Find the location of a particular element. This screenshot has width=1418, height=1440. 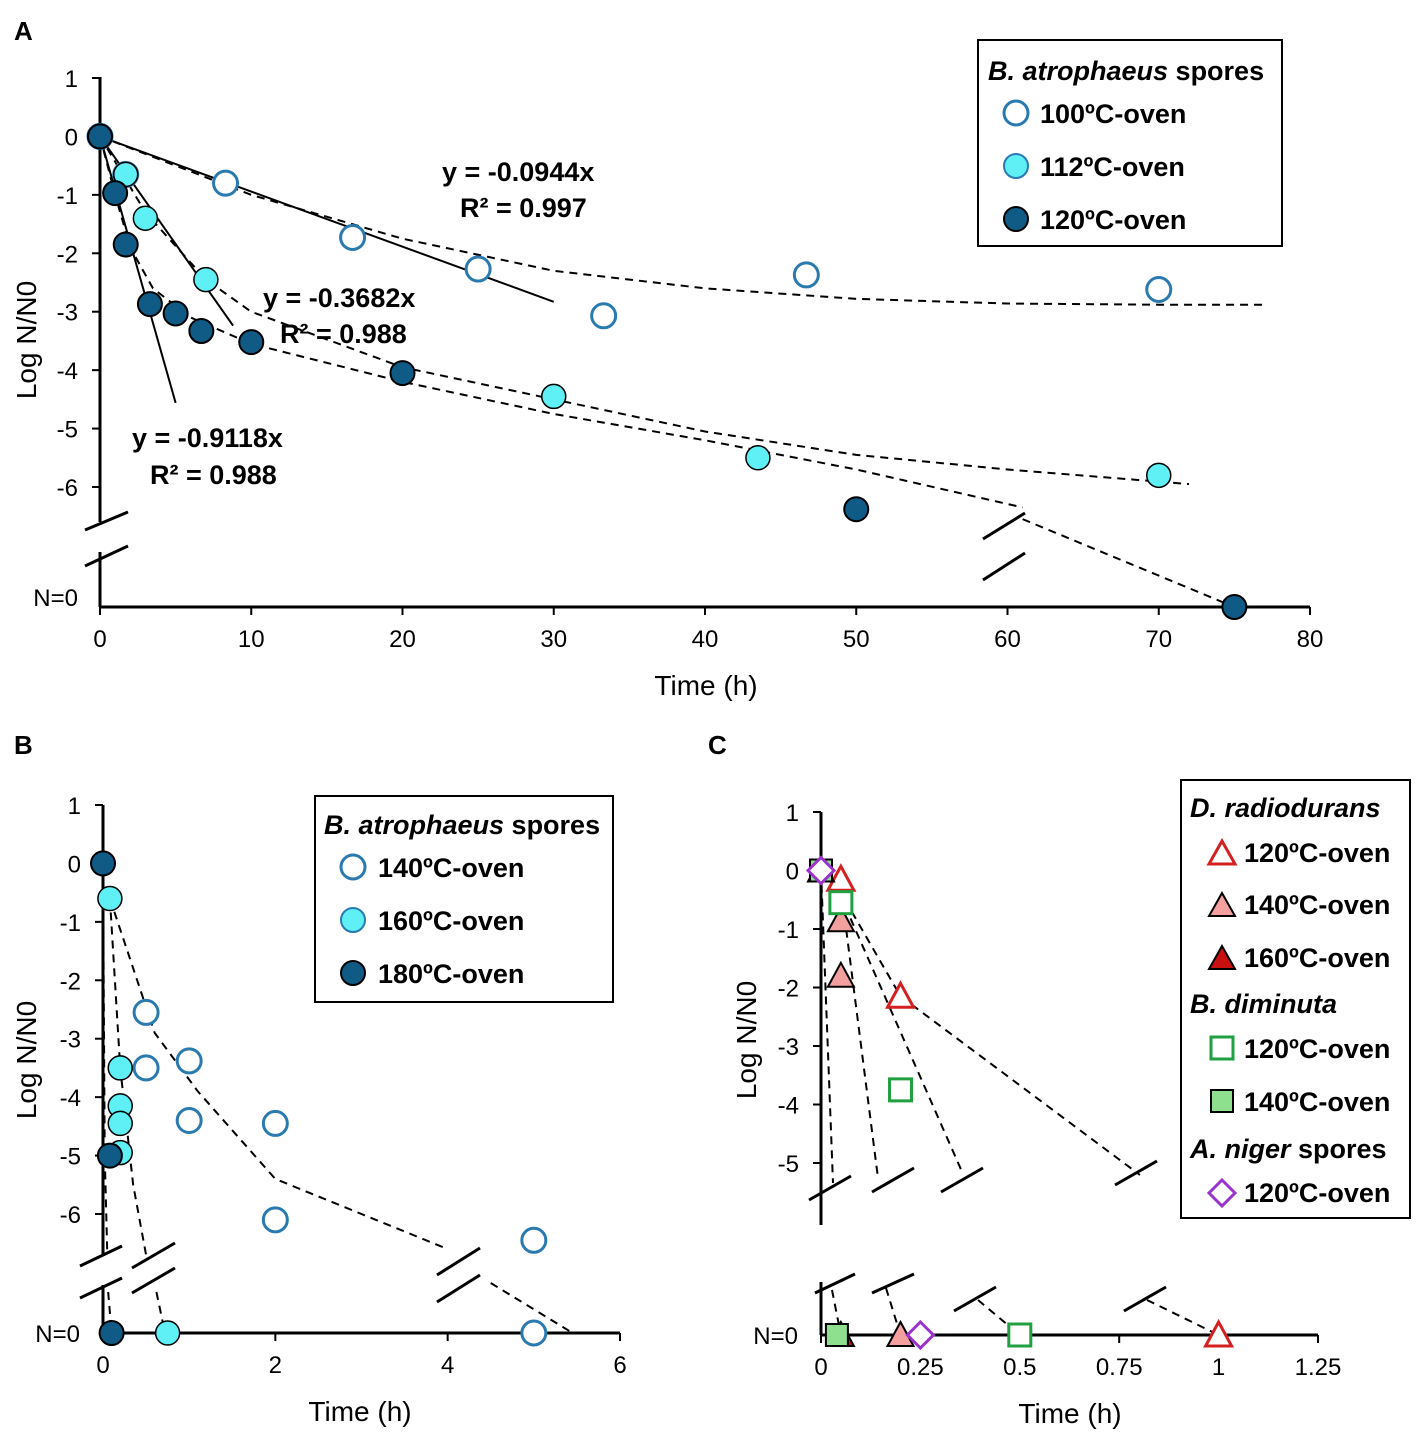

point-112-c-oven is located at coordinates (554, 396).